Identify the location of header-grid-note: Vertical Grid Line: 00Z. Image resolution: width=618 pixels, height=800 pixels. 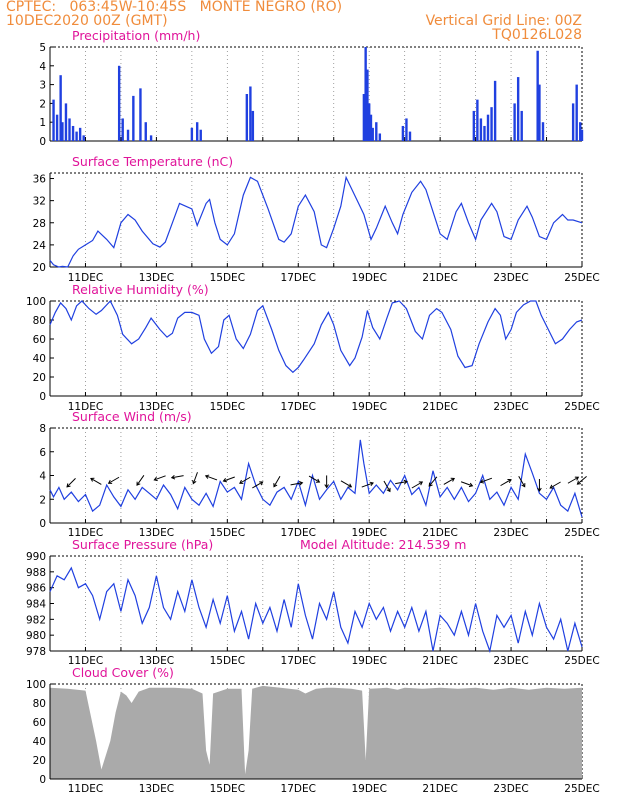
(503, 21).